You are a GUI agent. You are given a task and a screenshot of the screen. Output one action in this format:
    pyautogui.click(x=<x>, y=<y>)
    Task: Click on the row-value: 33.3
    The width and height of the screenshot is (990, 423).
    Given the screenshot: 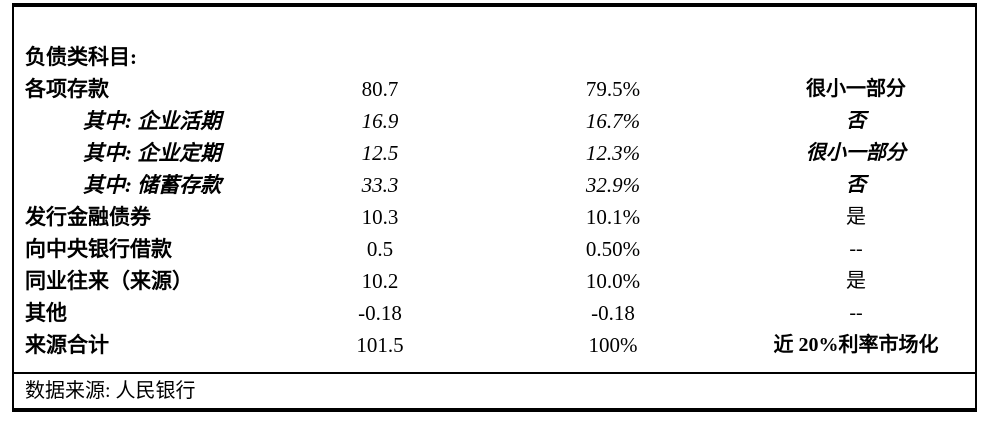 What is the action you would take?
    pyautogui.click(x=380, y=185)
    